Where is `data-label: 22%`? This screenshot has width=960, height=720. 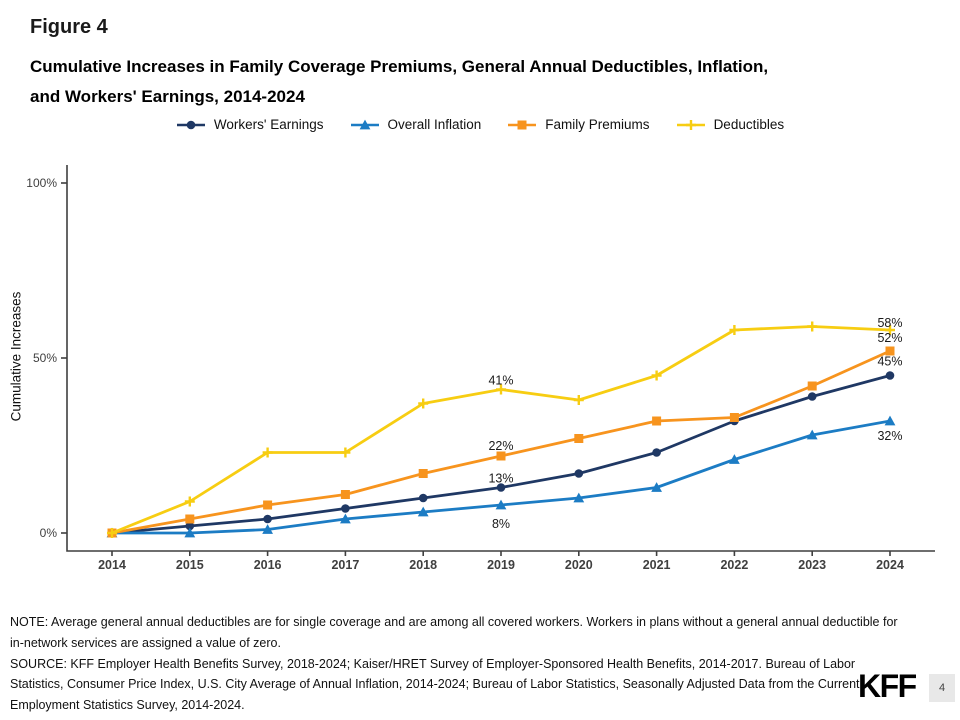
data-label: 22% is located at coordinates (500, 446).